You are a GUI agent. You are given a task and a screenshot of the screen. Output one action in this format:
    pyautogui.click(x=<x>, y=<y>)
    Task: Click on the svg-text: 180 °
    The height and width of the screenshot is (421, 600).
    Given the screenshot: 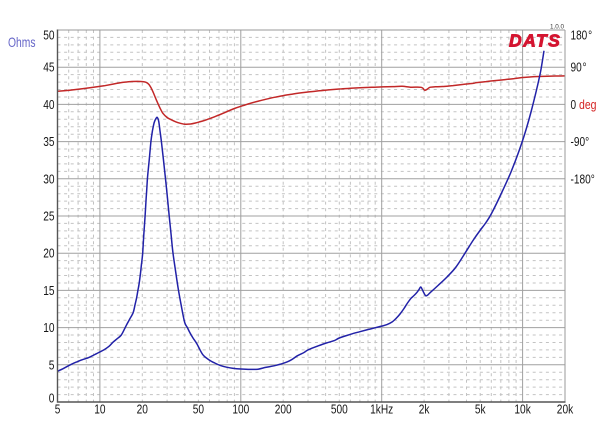 What is the action you would take?
    pyautogui.click(x=582, y=35)
    